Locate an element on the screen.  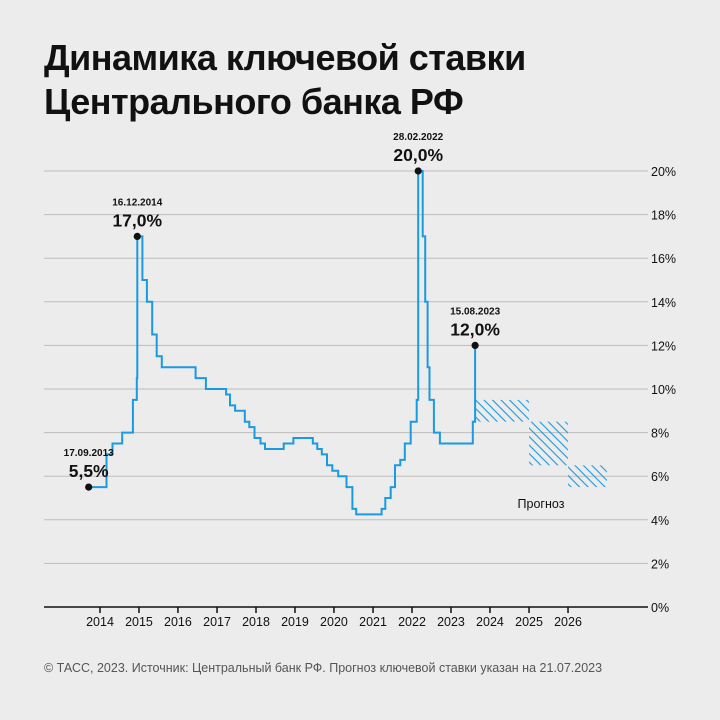
forecast-ranges: Прогноз is located at coordinates (541, 455).